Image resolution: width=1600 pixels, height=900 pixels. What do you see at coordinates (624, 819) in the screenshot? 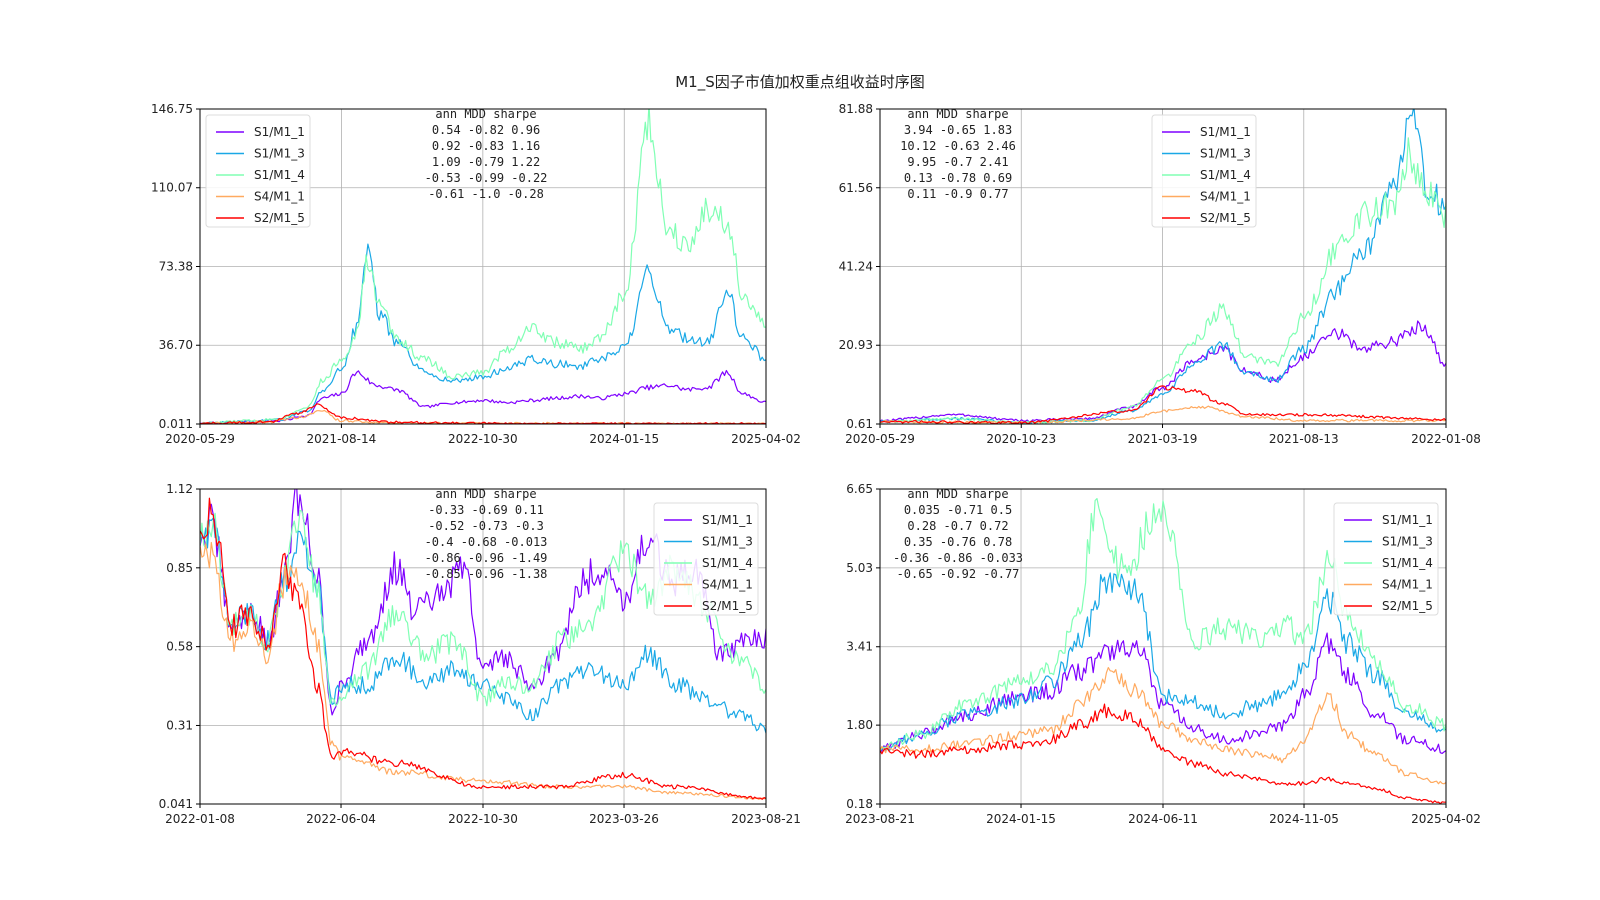
I see `x-tick-label: 2023-03-26` at bounding box center [624, 819].